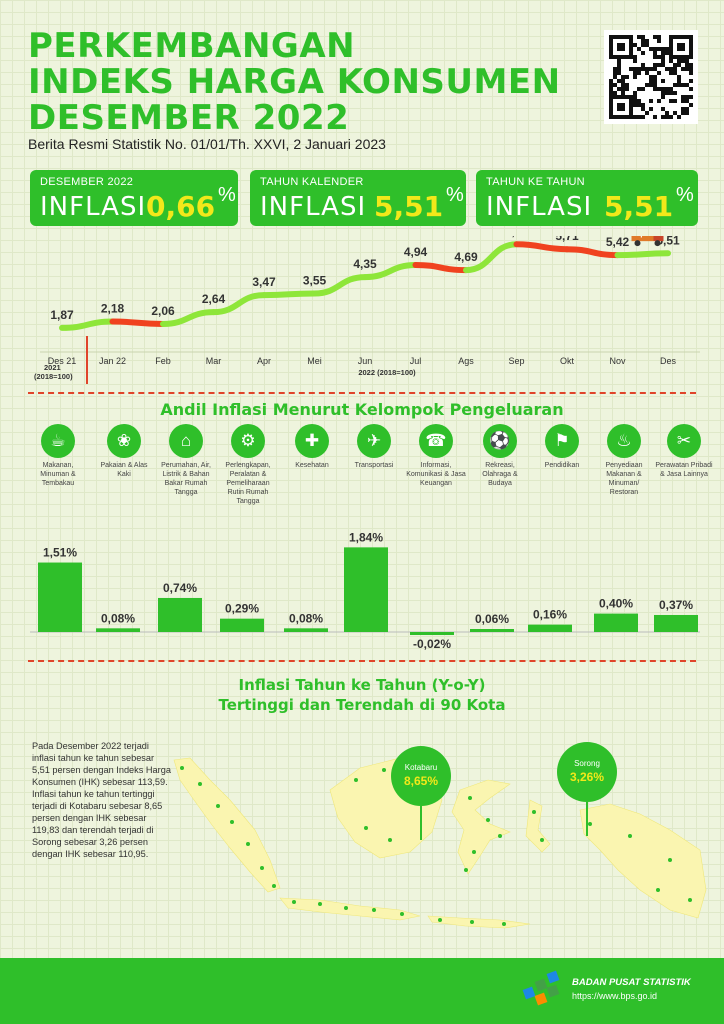  What do you see at coordinates (436, 441) in the screenshot?
I see `phone-icon: ☎` at bounding box center [436, 441].